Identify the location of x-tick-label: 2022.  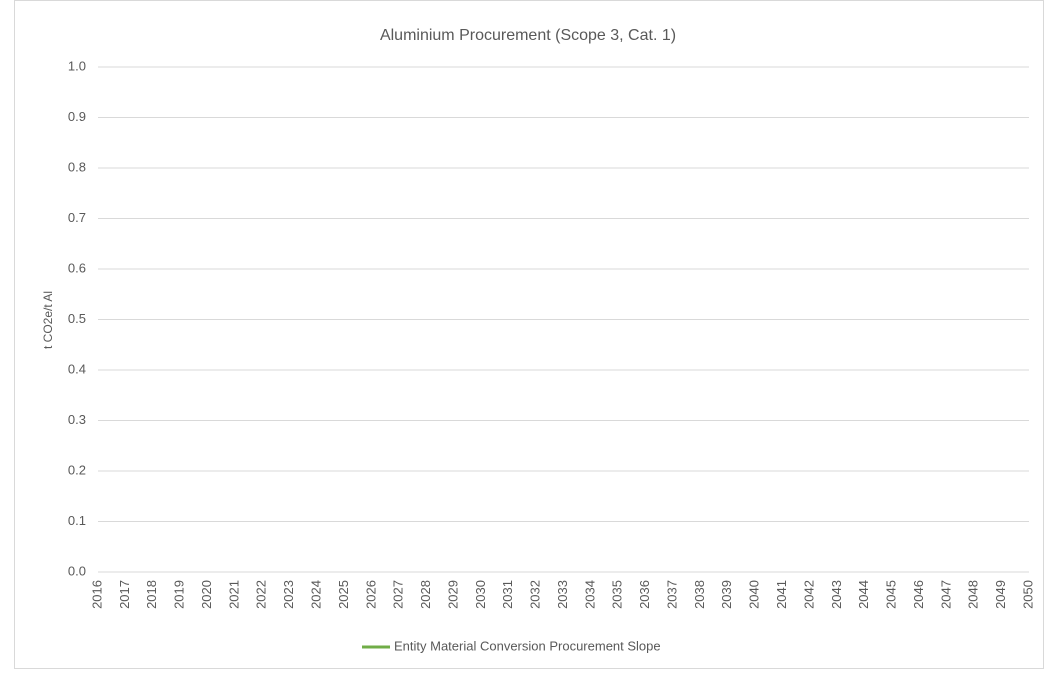
(261, 594).